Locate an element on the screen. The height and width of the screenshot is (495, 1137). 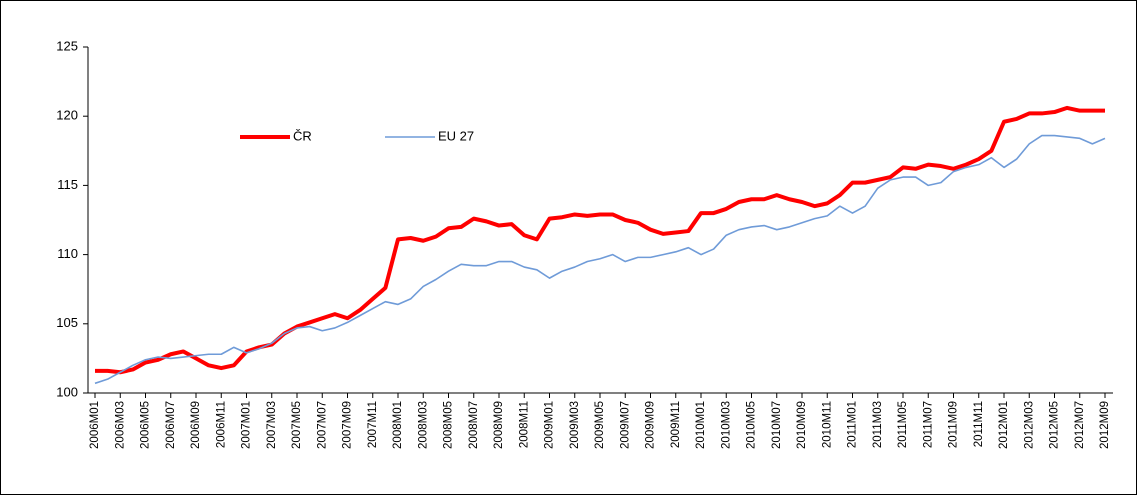
x-tick-label: 2008M01 is located at coordinates (398, 425).